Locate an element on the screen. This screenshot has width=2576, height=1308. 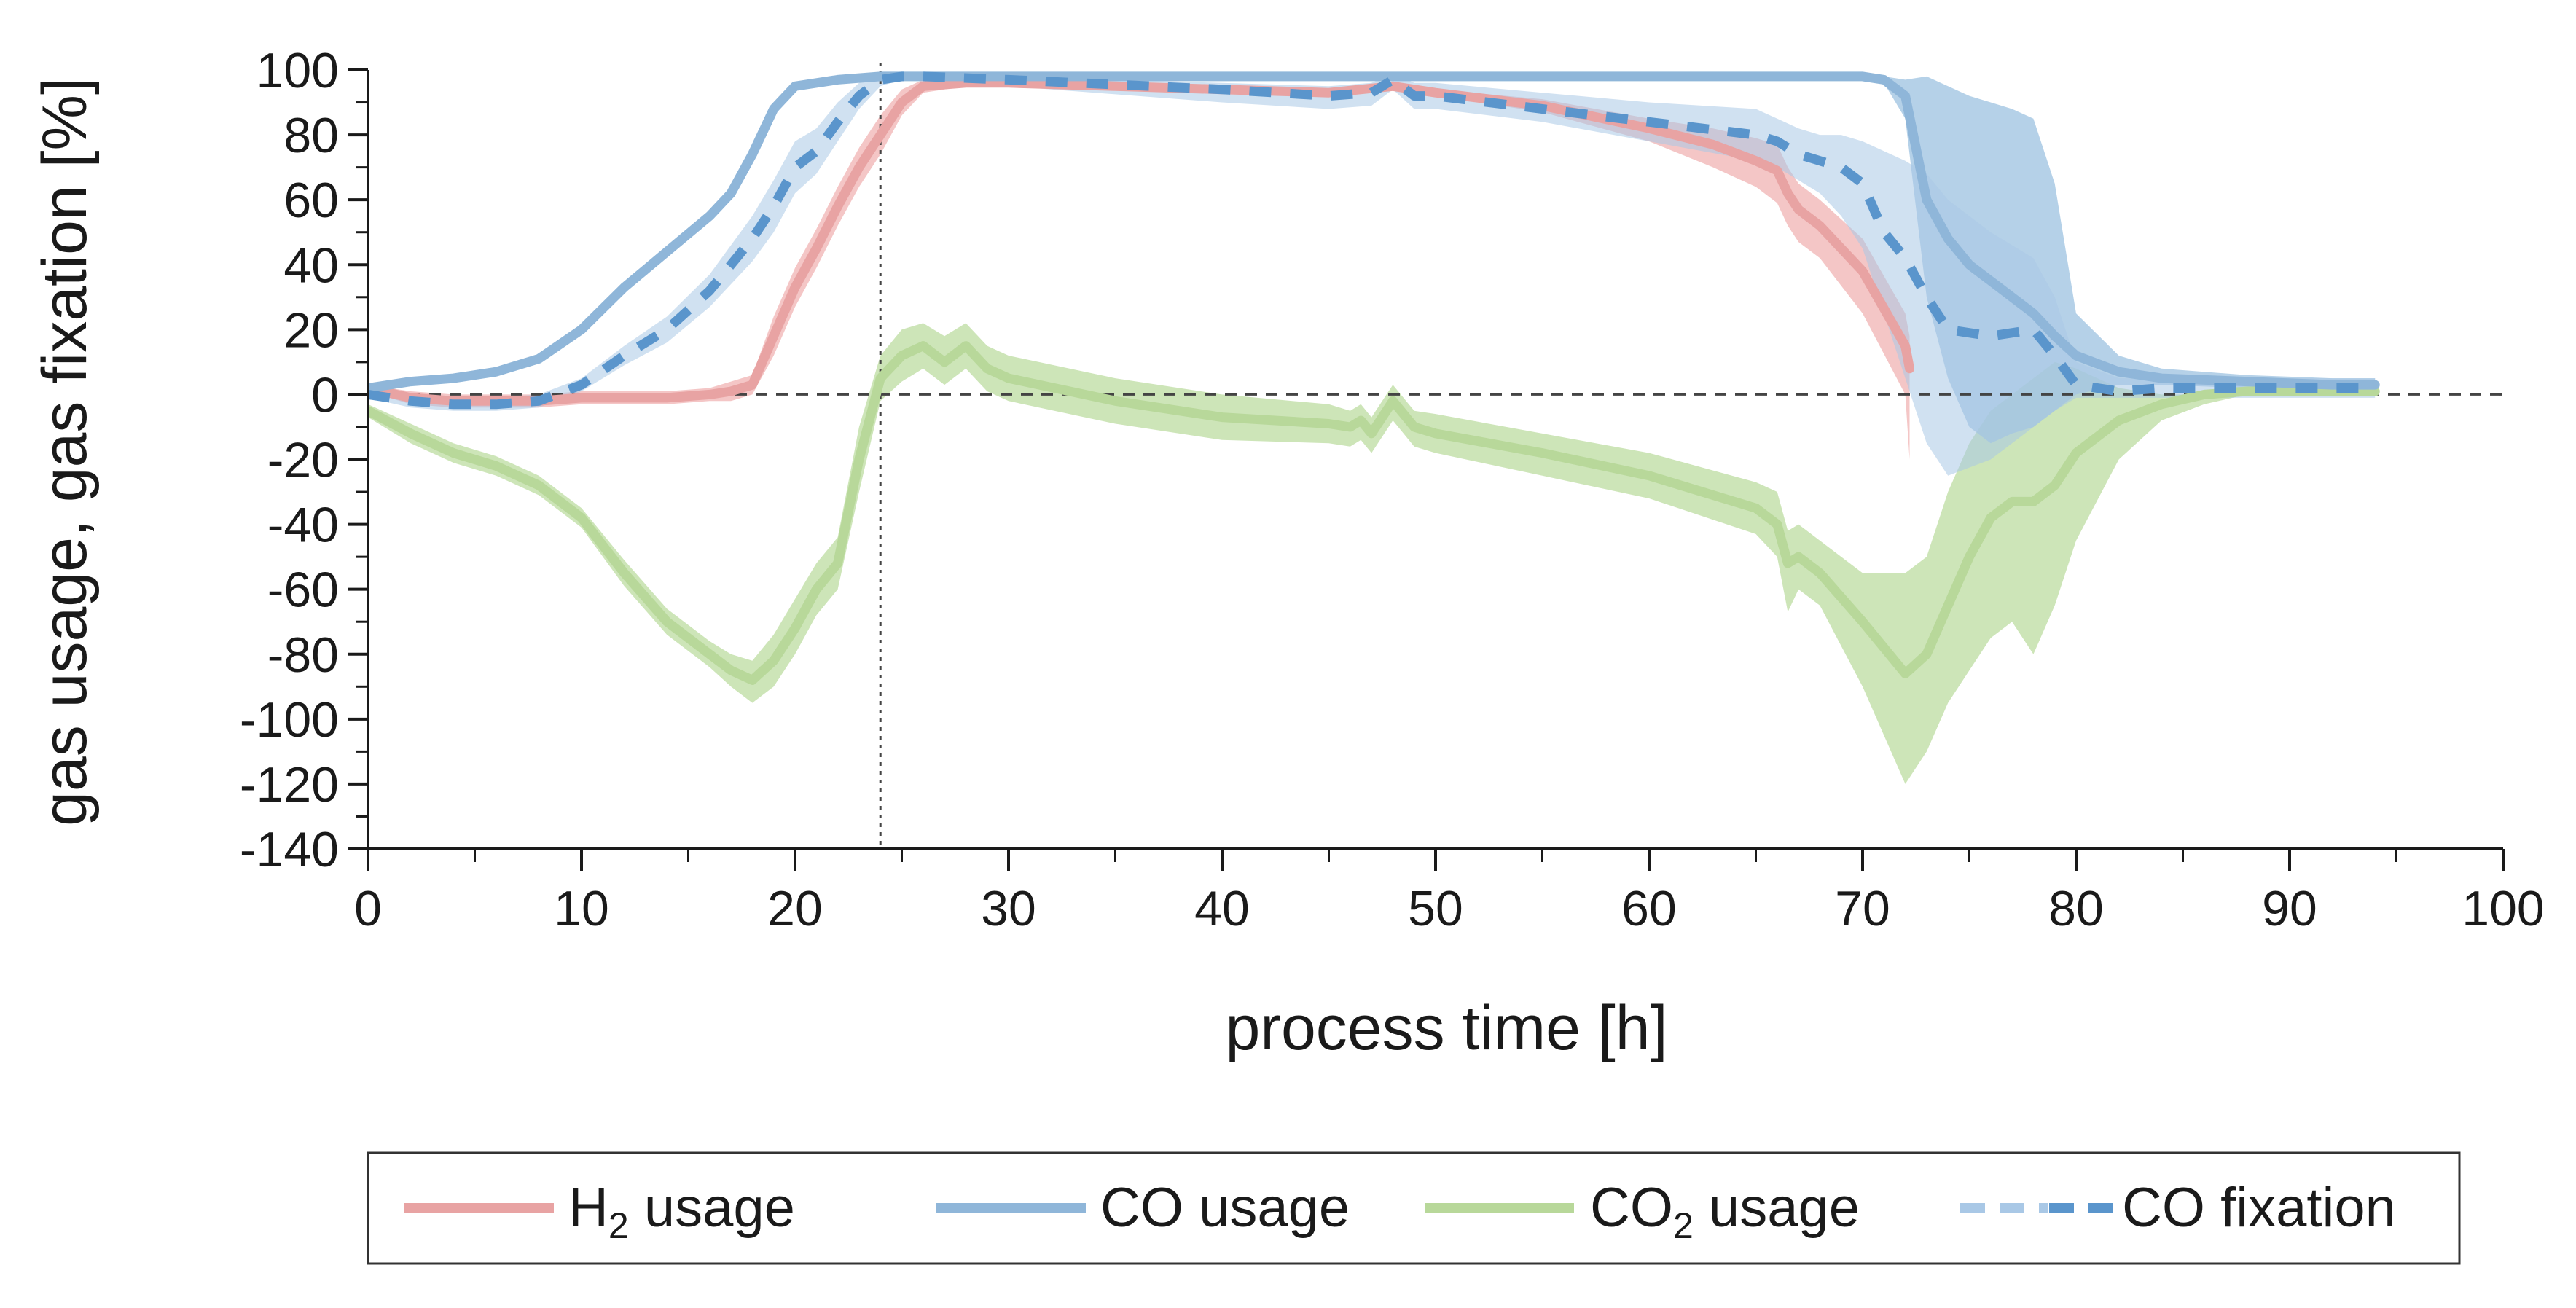
y-tick-label-9: -80 is located at coordinates (303, 655).